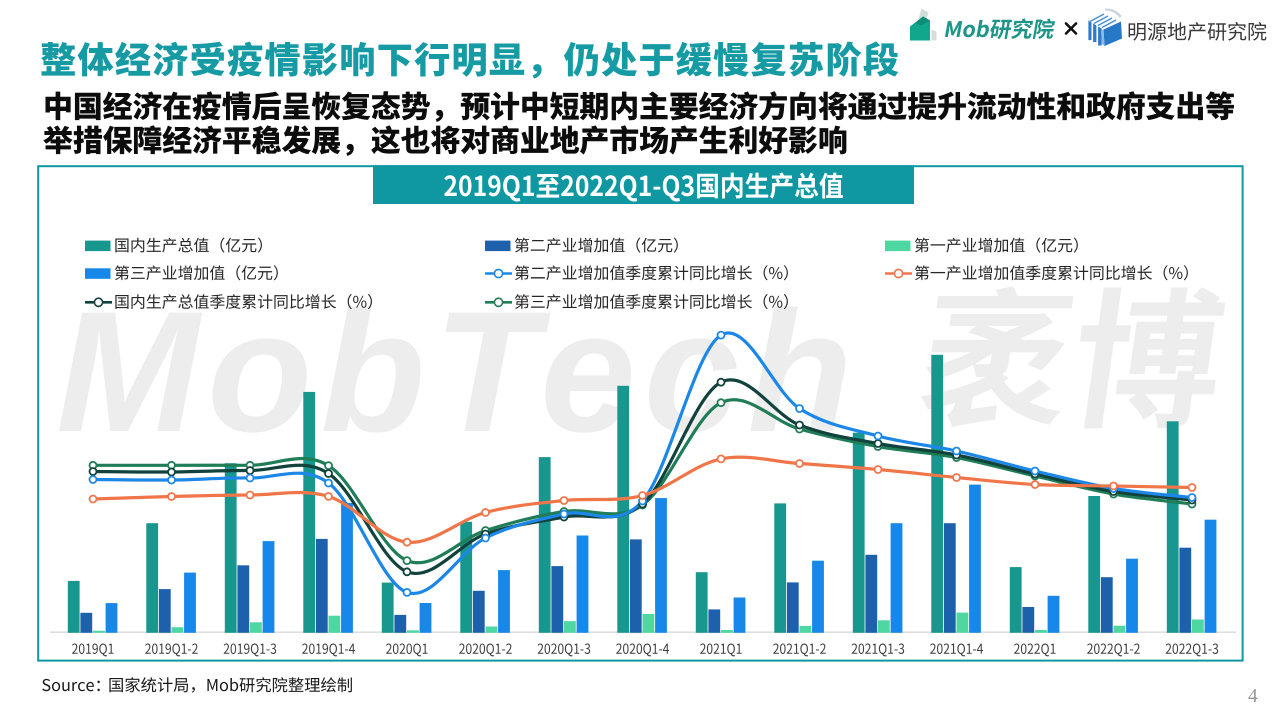 The image size is (1280, 720). I want to click on svg-text: 4, so click(1253, 696).